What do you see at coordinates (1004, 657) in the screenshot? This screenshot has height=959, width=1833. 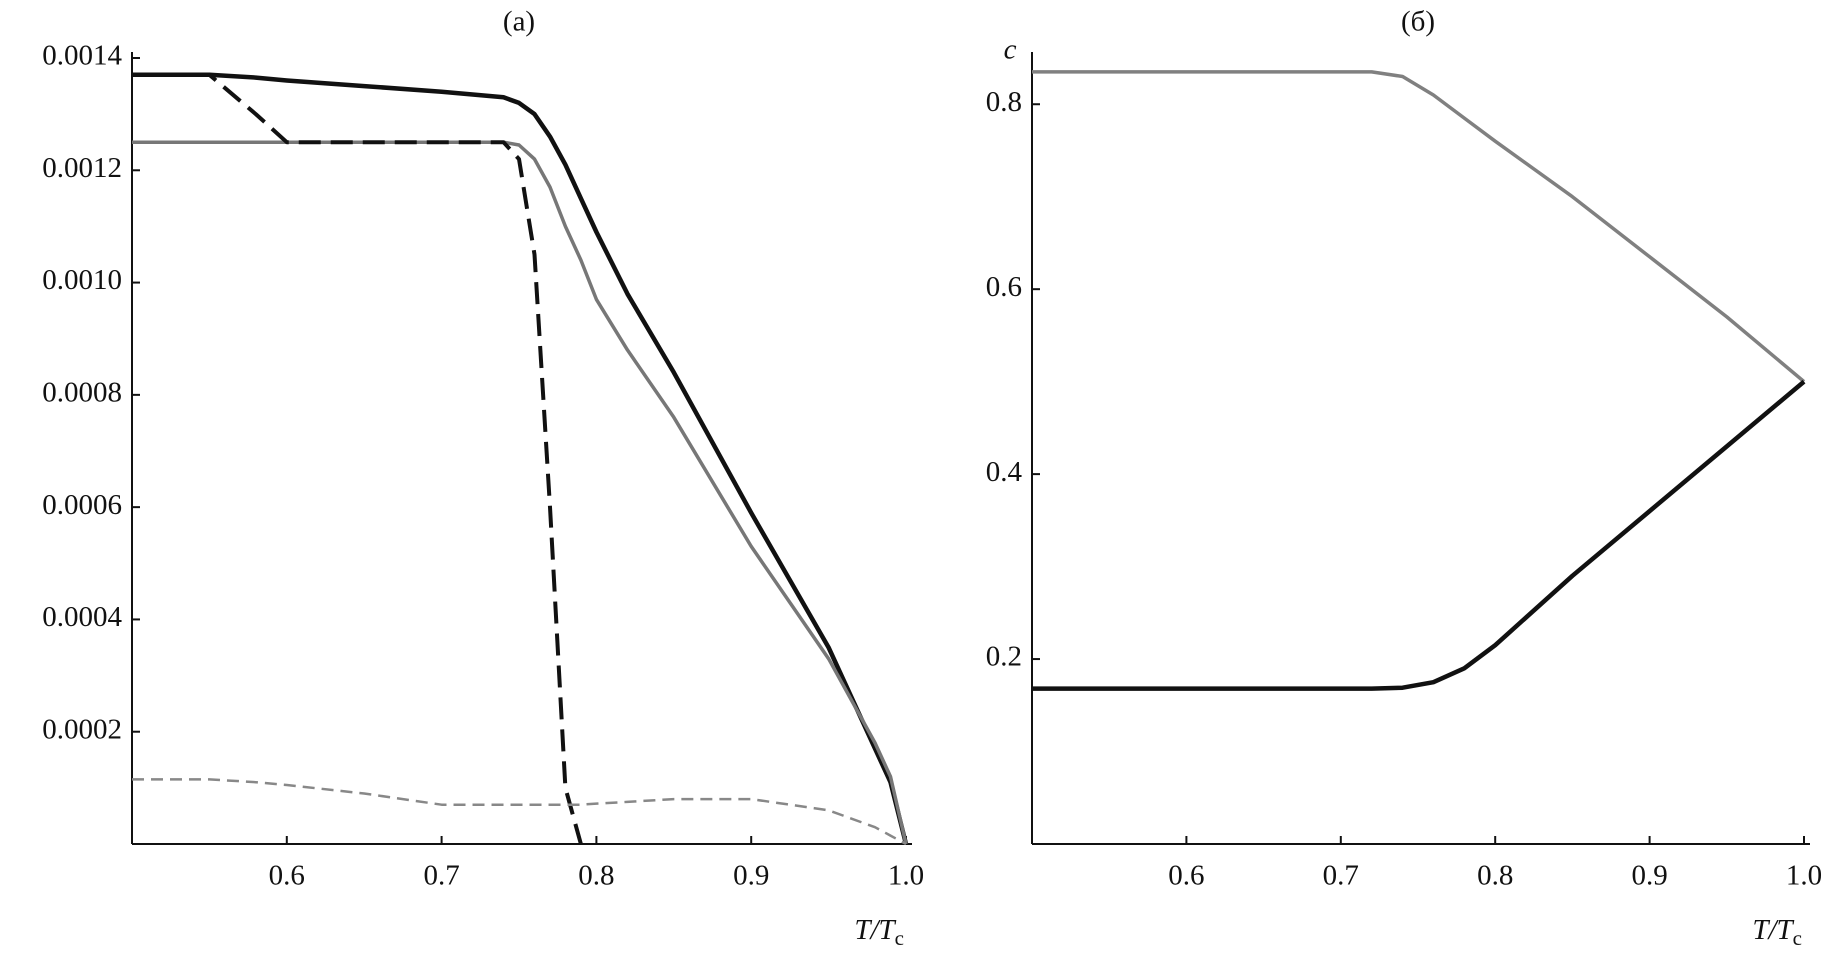 I see `y-tick-label: 0.2` at bounding box center [1004, 657].